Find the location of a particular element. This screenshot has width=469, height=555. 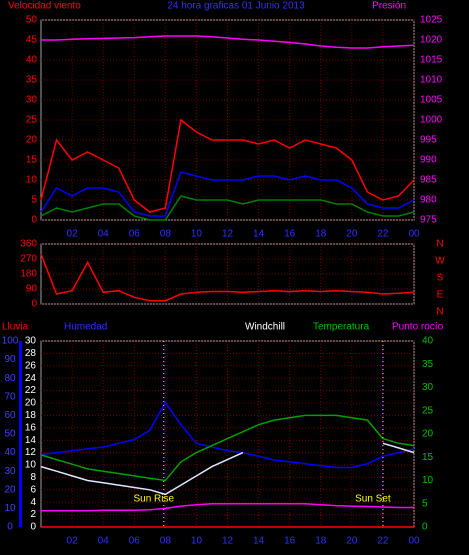

y-tick-label: 35 is located at coordinates (32, 80).